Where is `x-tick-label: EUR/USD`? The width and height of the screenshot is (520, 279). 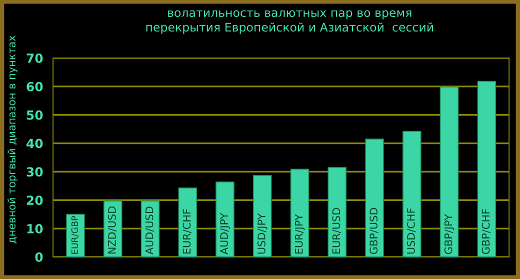 x-tick-label: EUR/USD is located at coordinates (336, 231).